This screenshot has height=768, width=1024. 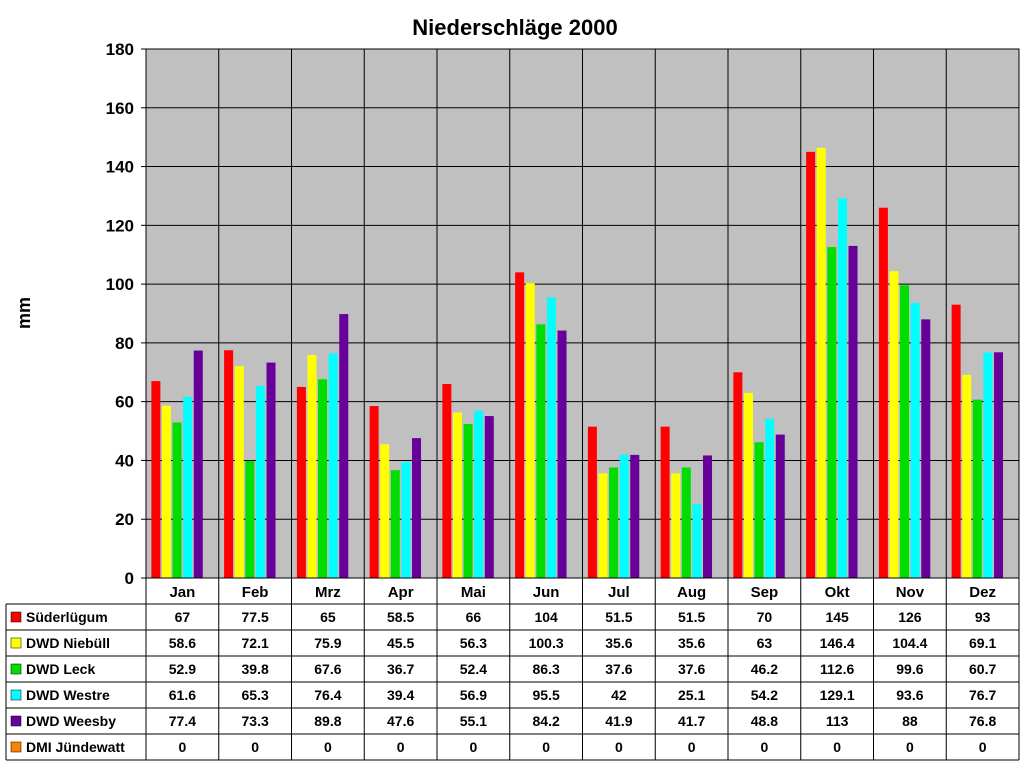 I want to click on data-cell: 25.1, so click(x=691, y=695).